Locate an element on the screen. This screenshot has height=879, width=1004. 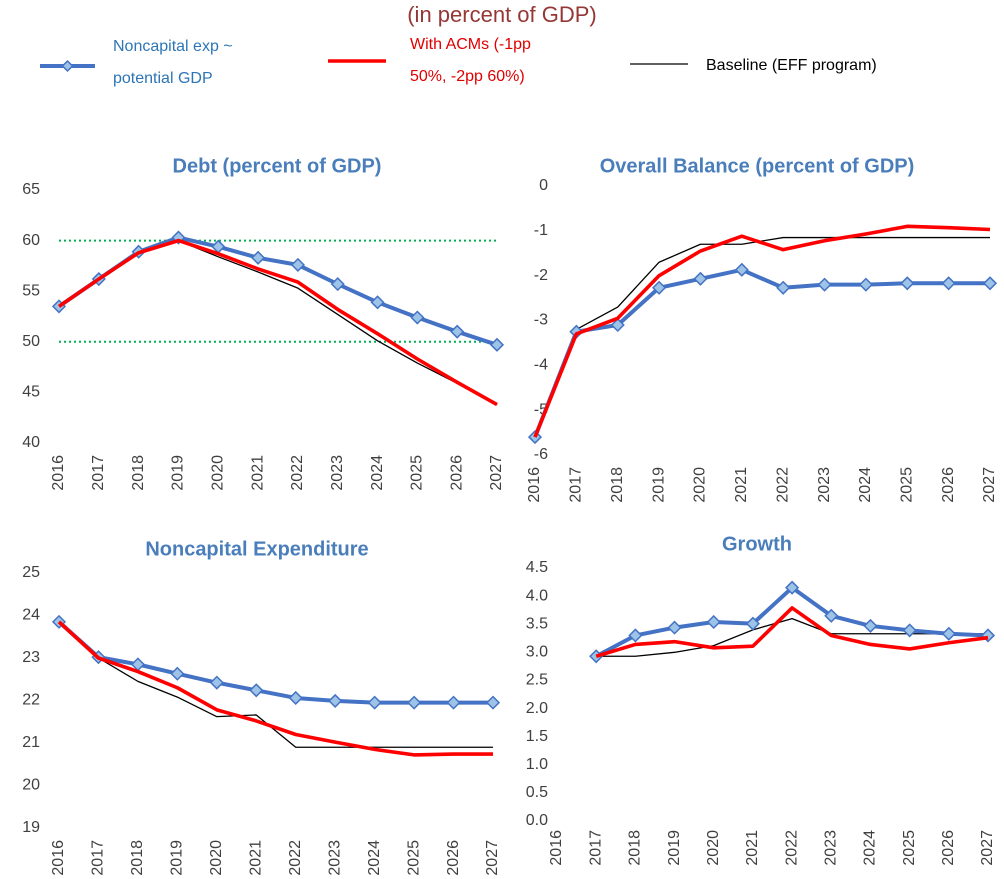
chart-title: Growth is located at coordinates (757, 544).